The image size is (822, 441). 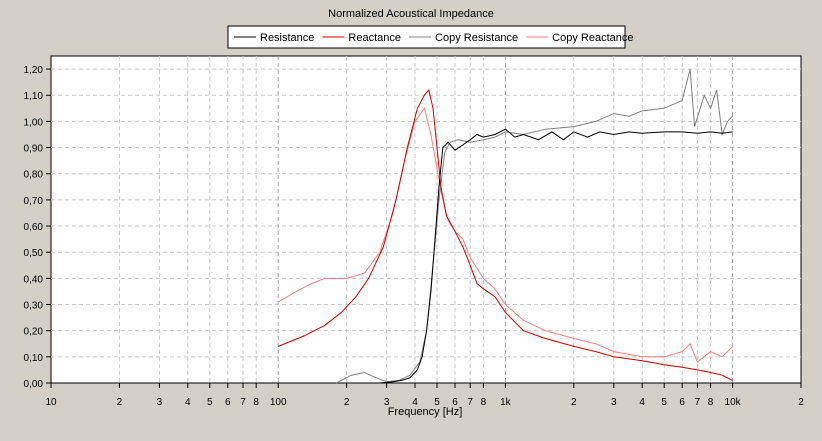 What do you see at coordinates (34, 96) in the screenshot?
I see `y-tick-label: 1,10` at bounding box center [34, 96].